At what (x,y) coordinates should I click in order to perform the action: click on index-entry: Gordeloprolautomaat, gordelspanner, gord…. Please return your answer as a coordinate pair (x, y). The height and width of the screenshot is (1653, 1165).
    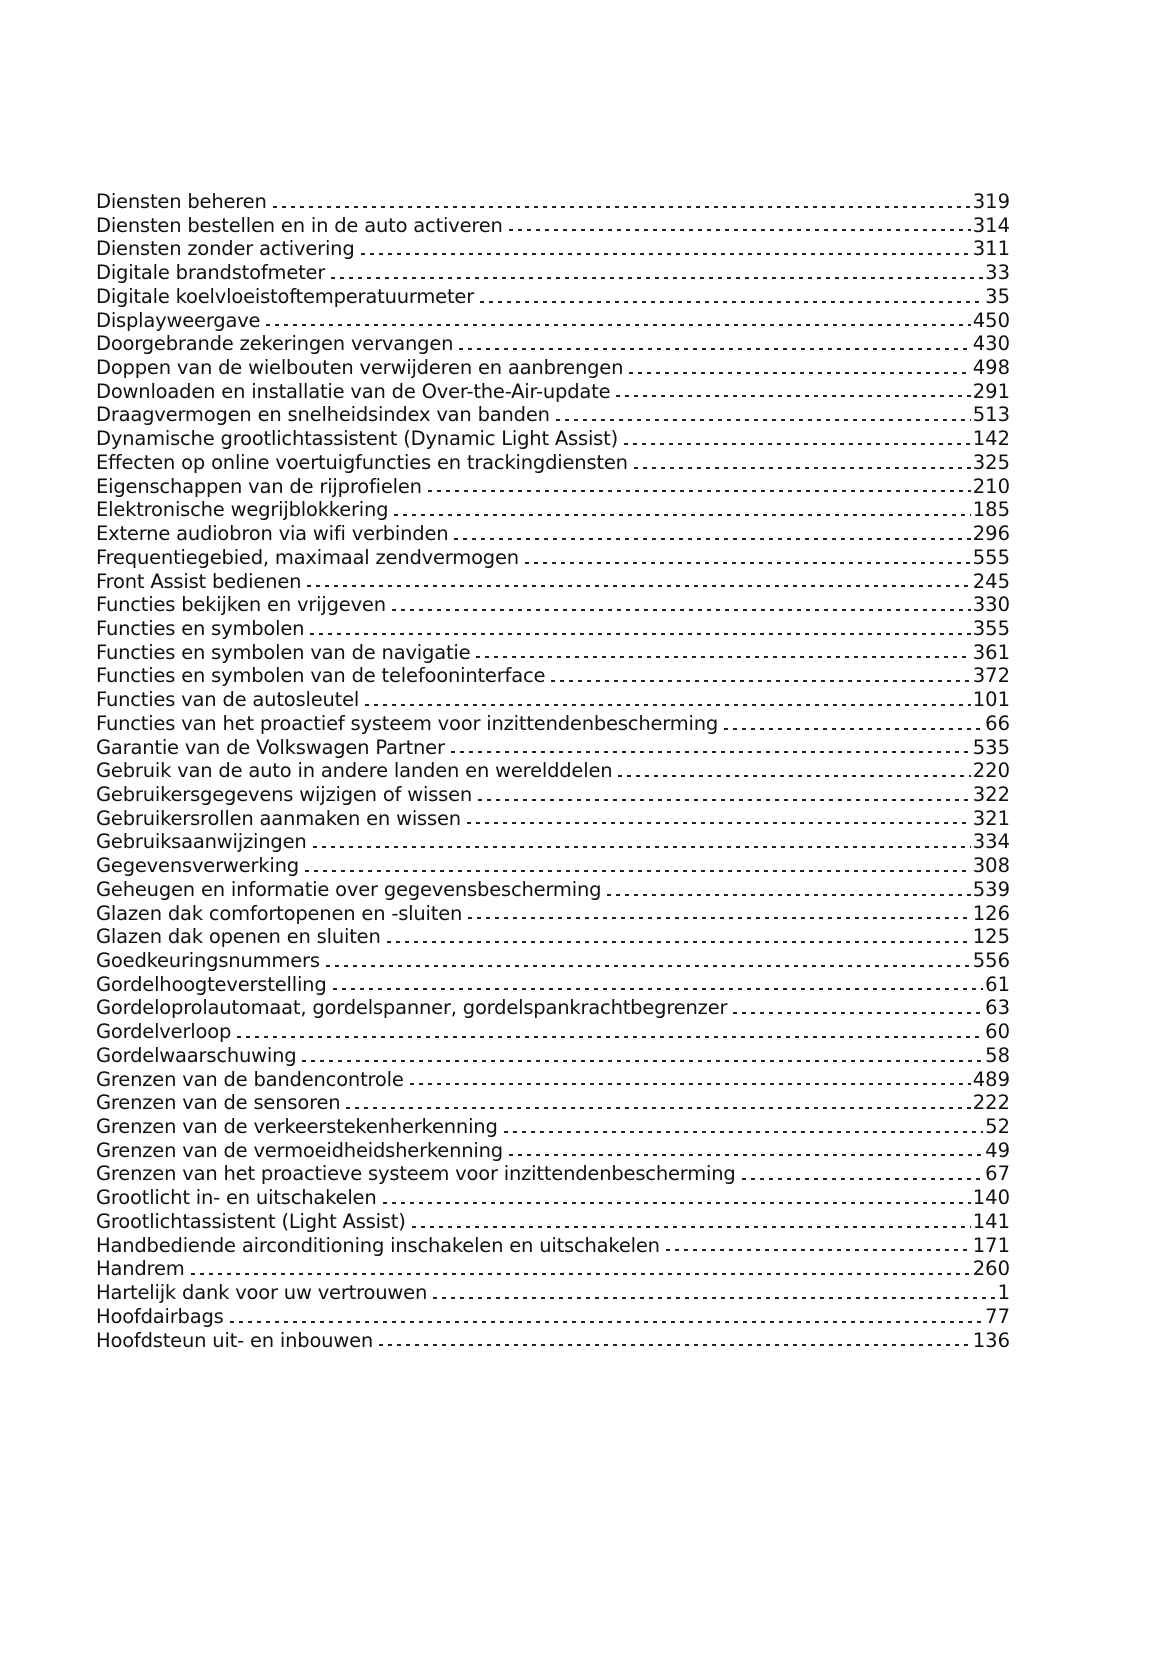
    Looking at the image, I should click on (553, 1008).